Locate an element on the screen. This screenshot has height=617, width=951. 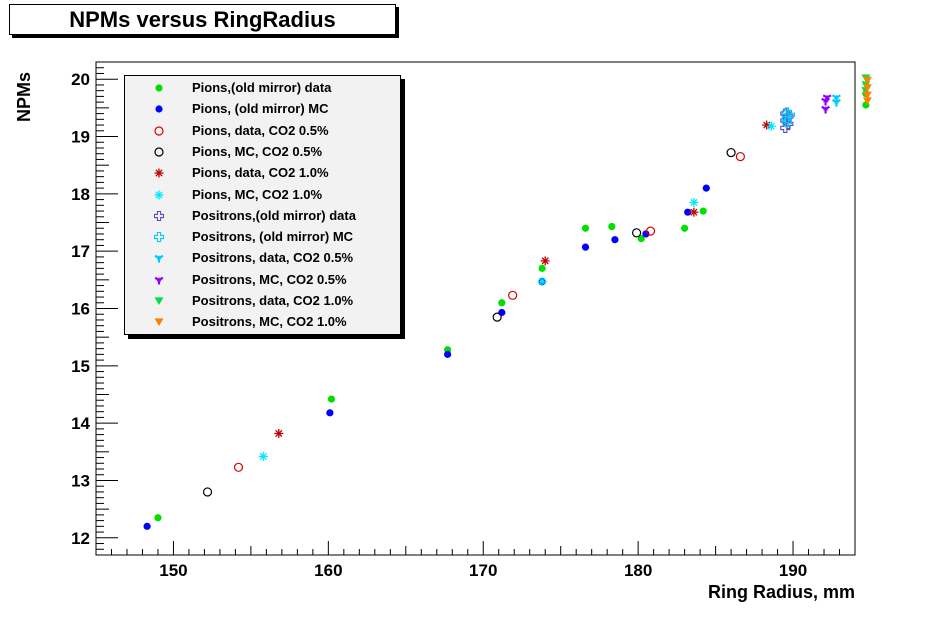
legend-entry: Positrons, MC, CO2 1.0% is located at coordinates (262, 323).